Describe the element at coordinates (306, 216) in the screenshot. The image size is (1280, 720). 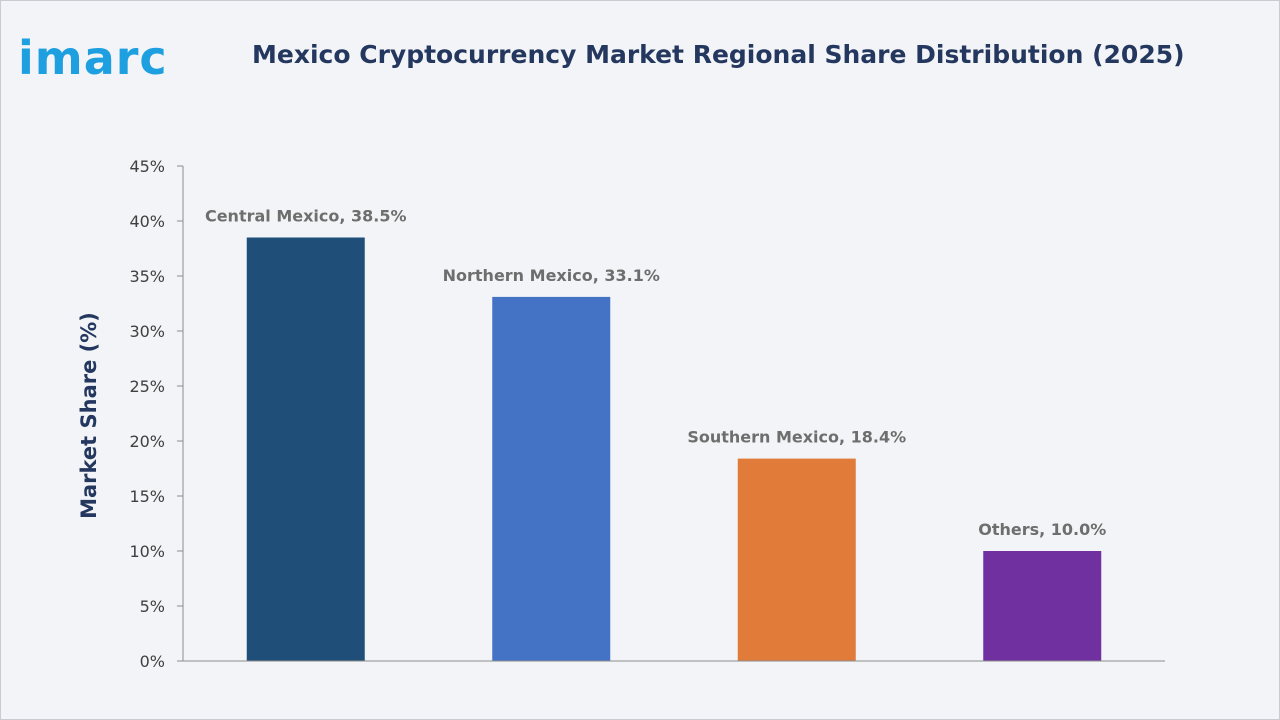
I see `data-label: Central Mexico, 38.5%` at that location.